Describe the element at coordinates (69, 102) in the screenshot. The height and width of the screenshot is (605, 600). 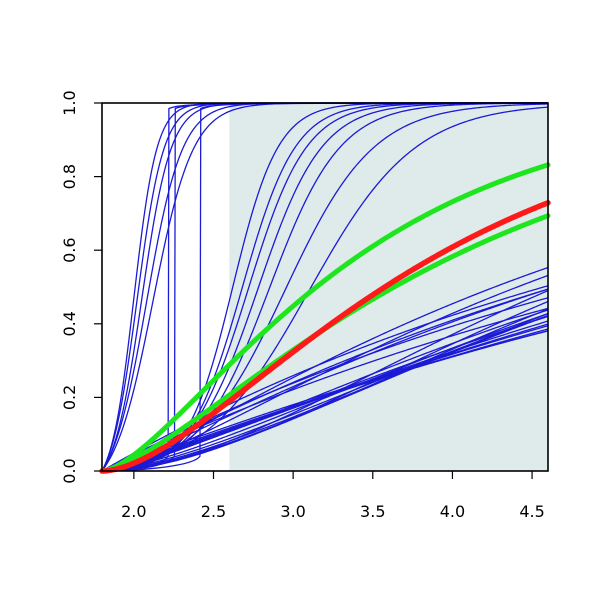
I see `y-tick-label: 1.0` at that location.